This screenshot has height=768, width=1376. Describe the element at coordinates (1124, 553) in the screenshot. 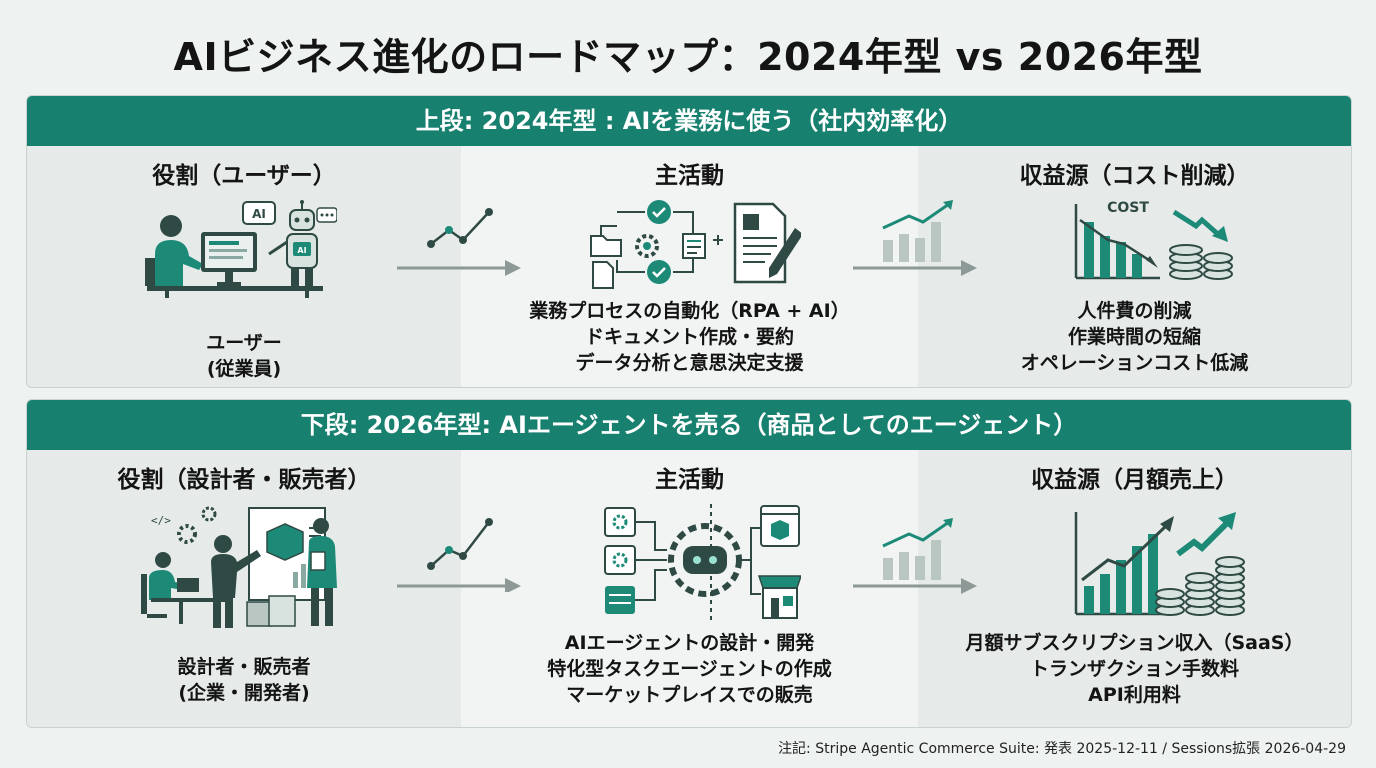

I see `trend-up-line` at that location.